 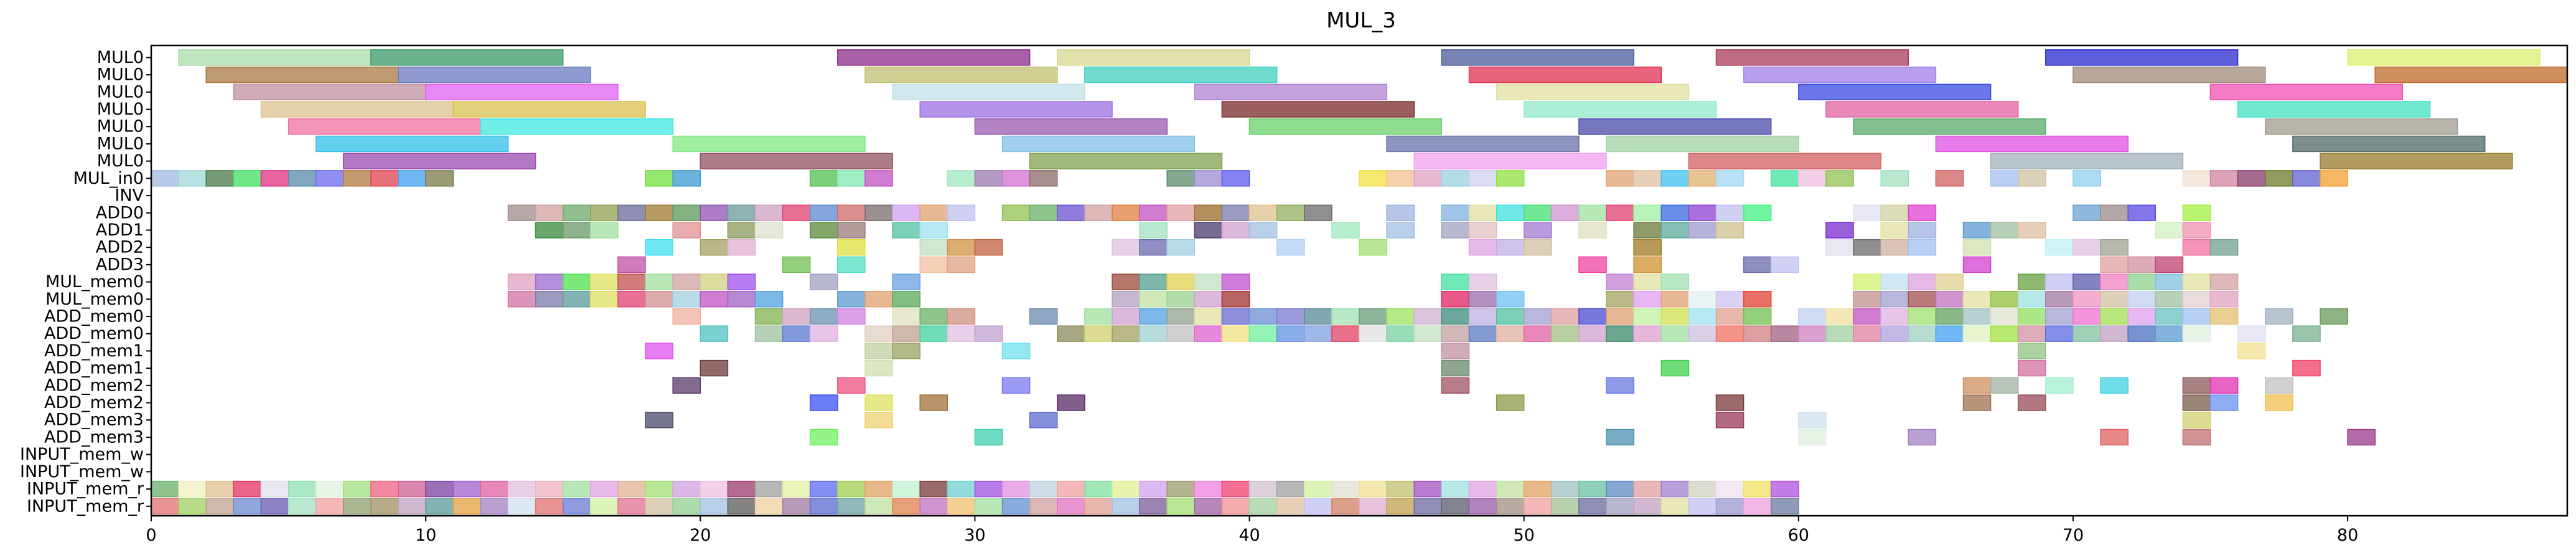 What do you see at coordinates (151, 535) in the screenshot?
I see `x-tick-label: 0` at bounding box center [151, 535].